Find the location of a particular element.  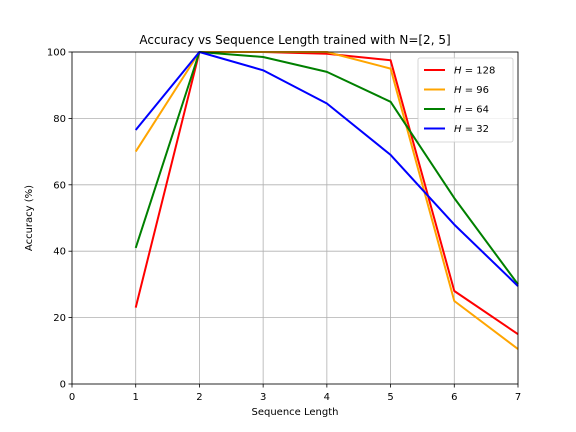

legend-box is located at coordinates (465, 100).